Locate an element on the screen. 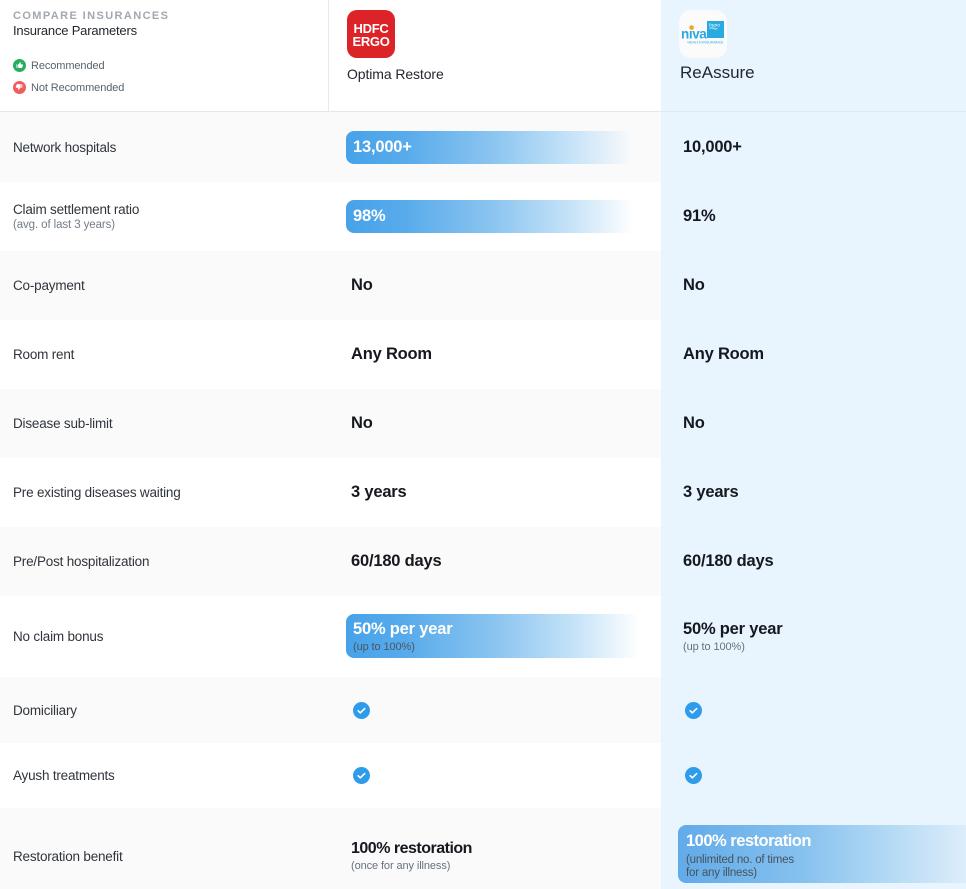  svg-text: bupa is located at coordinates (714, 26).